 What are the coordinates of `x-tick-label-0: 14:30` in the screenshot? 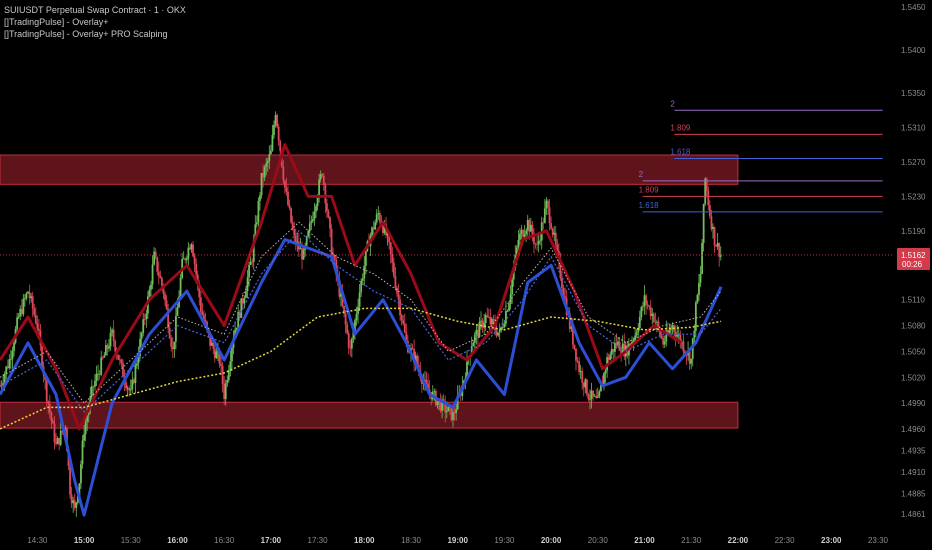 It's located at (37, 540).